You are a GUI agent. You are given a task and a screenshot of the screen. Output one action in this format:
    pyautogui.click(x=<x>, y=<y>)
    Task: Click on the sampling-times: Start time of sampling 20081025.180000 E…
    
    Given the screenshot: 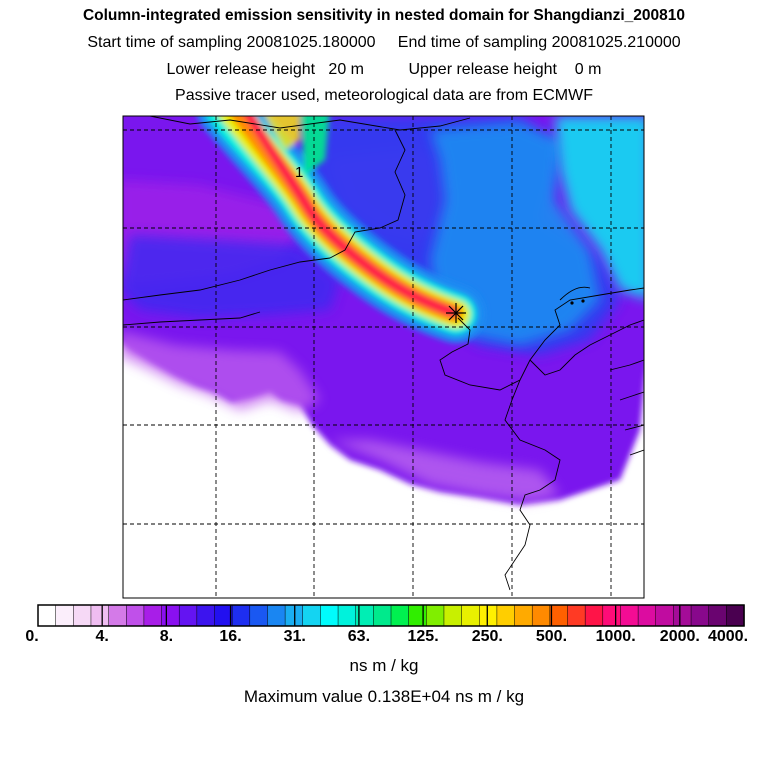 What is the action you would take?
    pyautogui.click(x=384, y=43)
    